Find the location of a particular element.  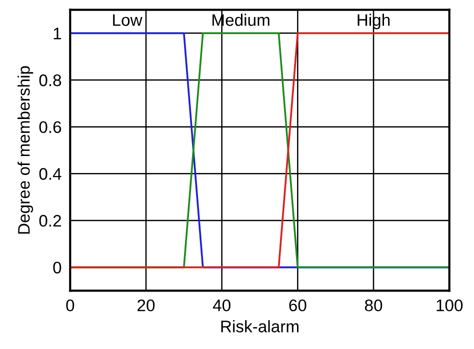

series-label: Low is located at coordinates (127, 20).